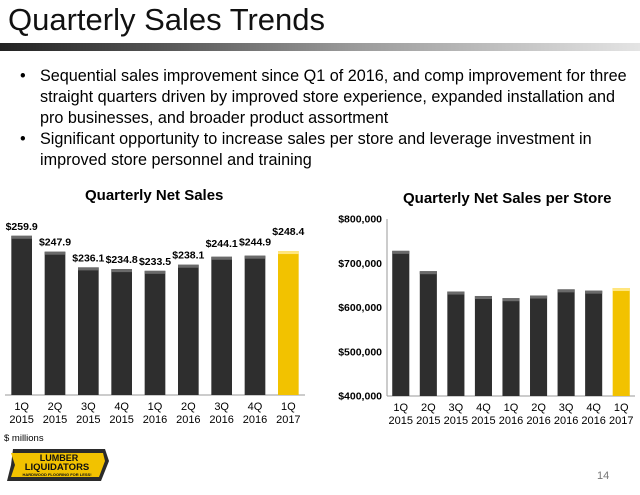 This screenshot has width=640, height=495. I want to click on logo-tagline: HARDWOOD FLOORING FOR LESS!, so click(56, 474).